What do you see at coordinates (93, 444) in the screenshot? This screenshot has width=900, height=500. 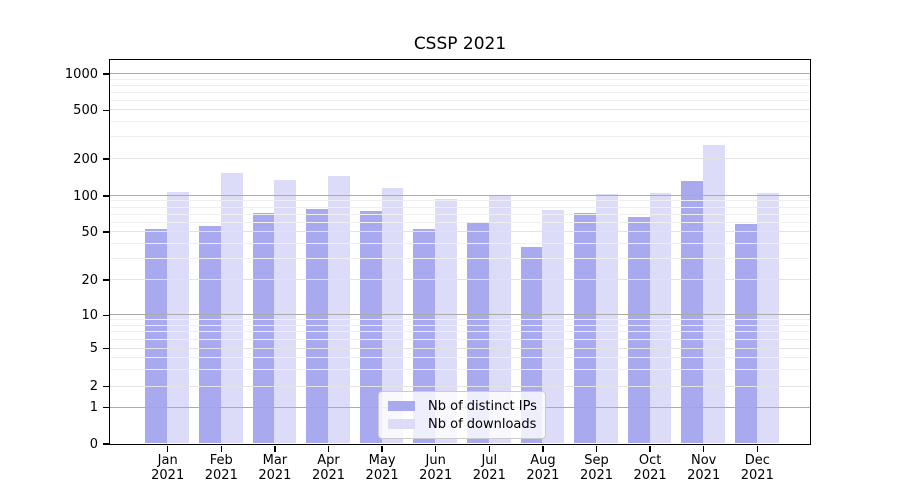 I see `y-tick-label-0: 0` at bounding box center [93, 444].